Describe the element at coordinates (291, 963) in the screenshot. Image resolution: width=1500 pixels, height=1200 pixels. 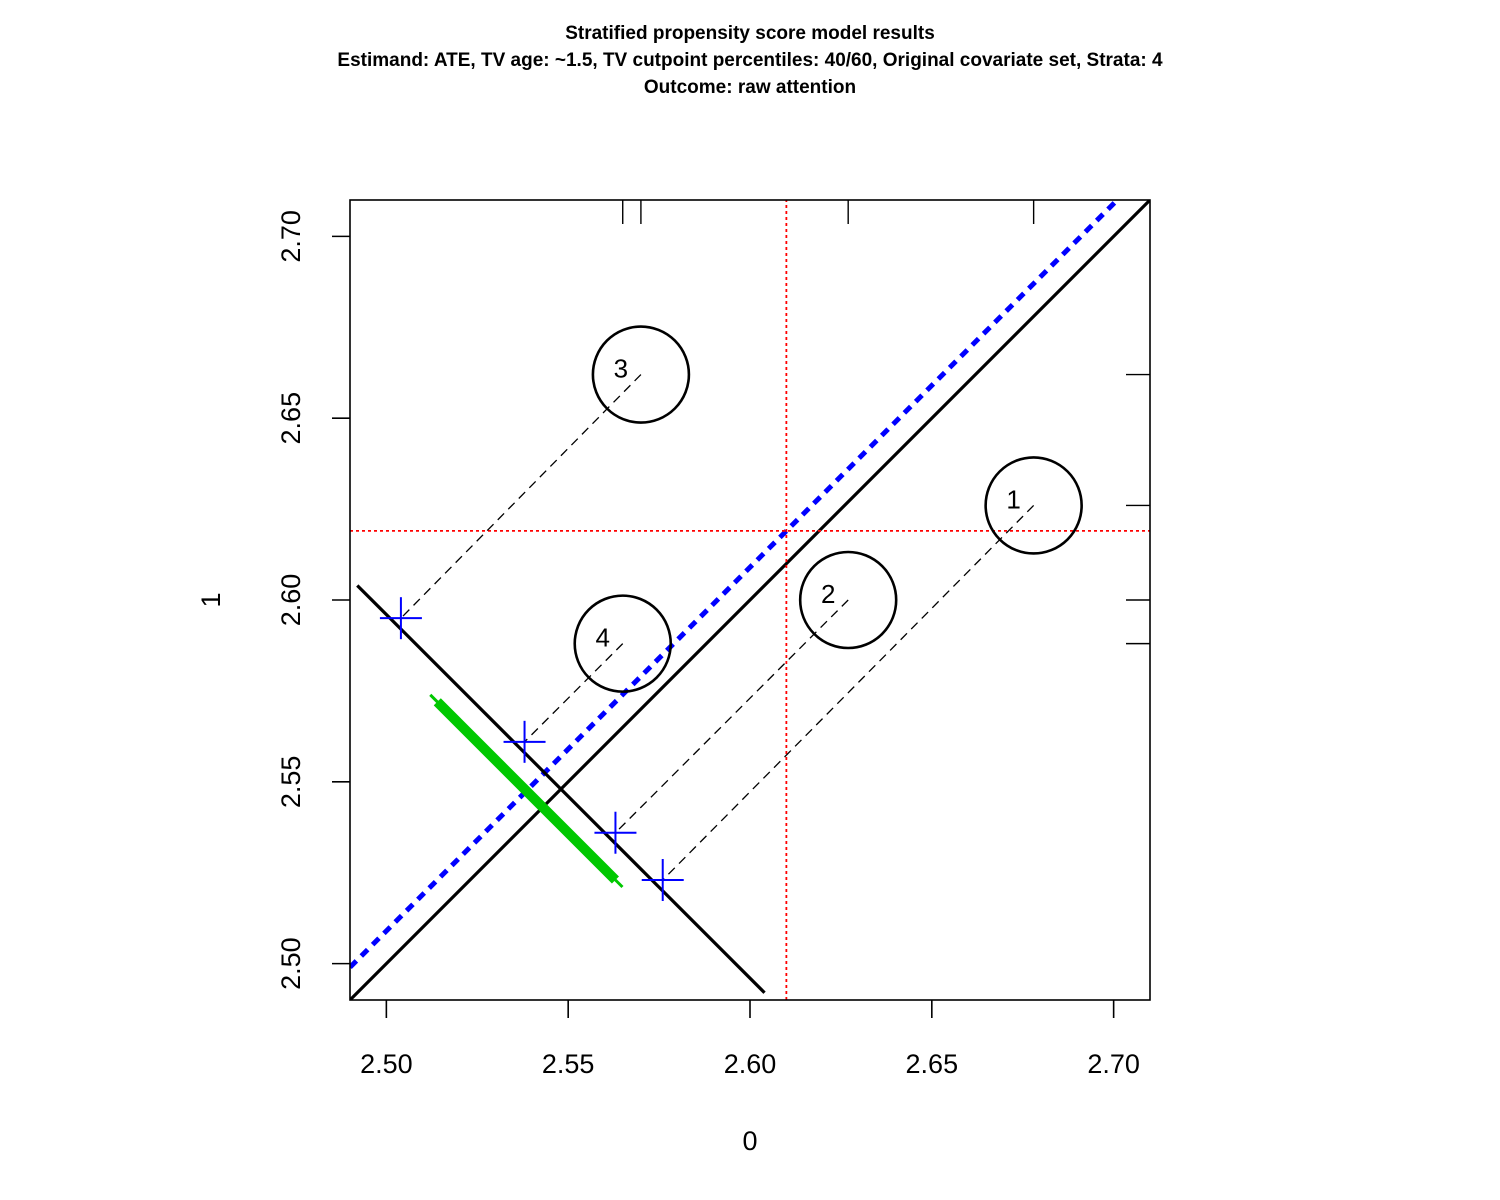
I see `y-tick-label-2.50: 2.50` at that location.